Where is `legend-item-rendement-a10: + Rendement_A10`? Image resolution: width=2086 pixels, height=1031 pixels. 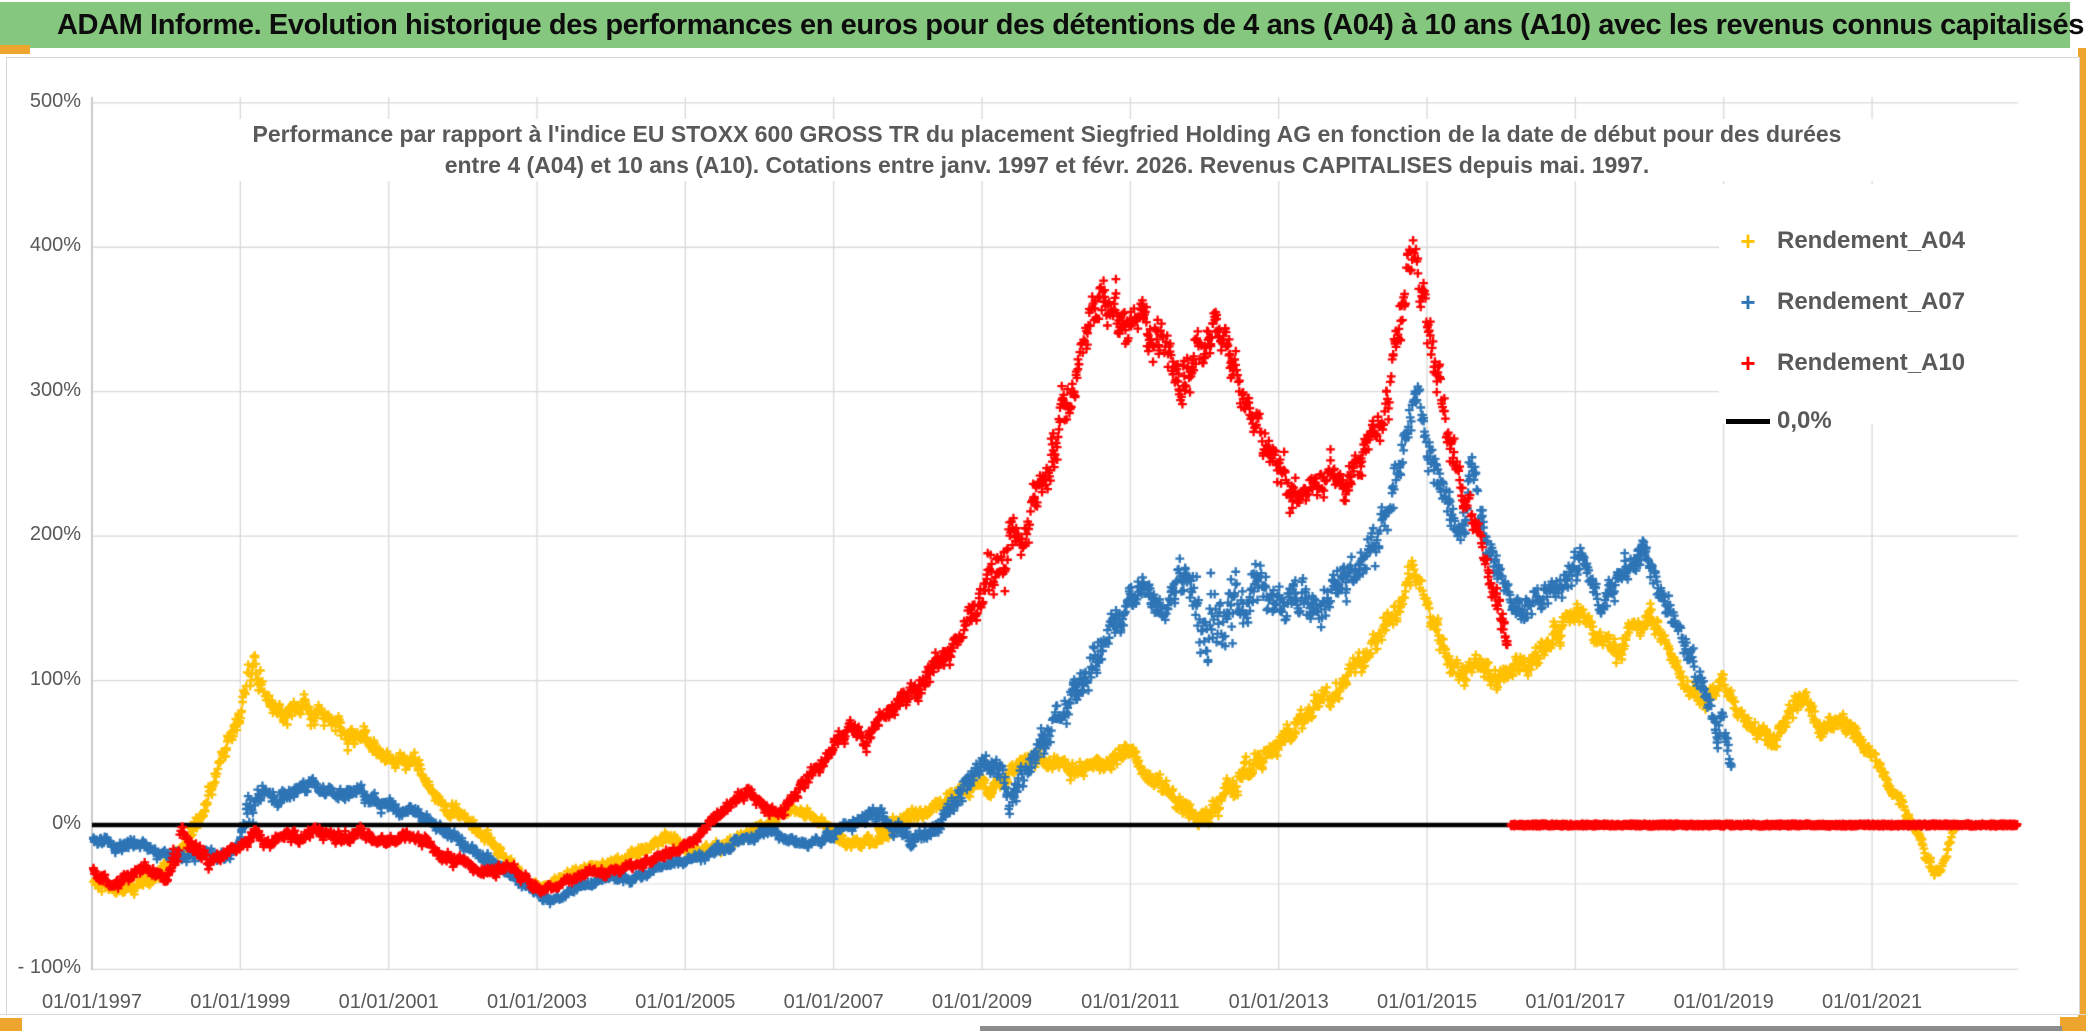
legend-item-rendement-a10: + Rendement_A10 is located at coordinates (1868, 363).